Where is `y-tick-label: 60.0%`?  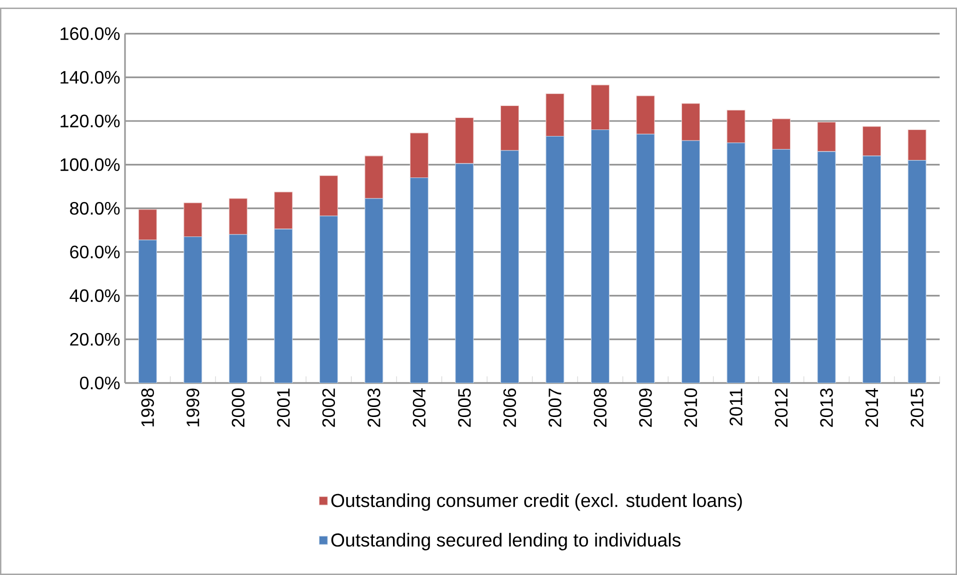
y-tick-label: 60.0% is located at coordinates (95, 252).